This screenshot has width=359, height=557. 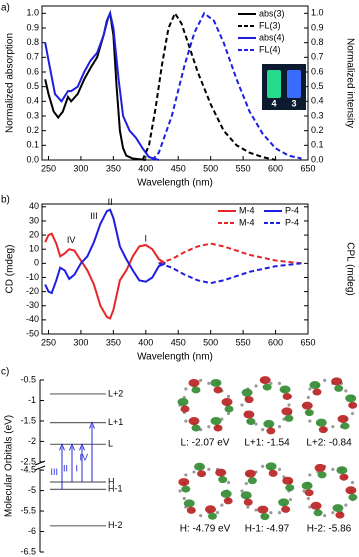 I want to click on x-tick-label: 500, so click(x=210, y=342).